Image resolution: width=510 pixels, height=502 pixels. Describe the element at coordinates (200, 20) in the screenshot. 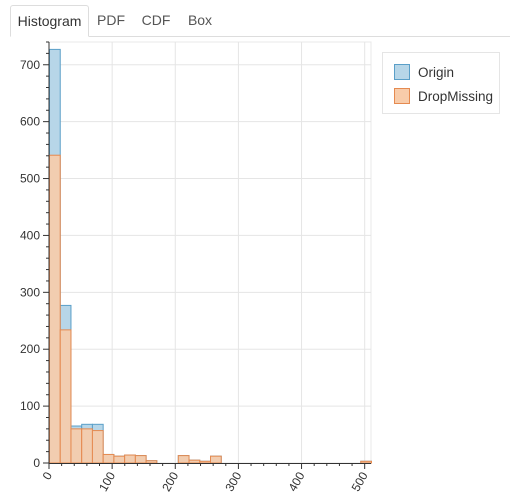

I see `tab-box: Box` at that location.